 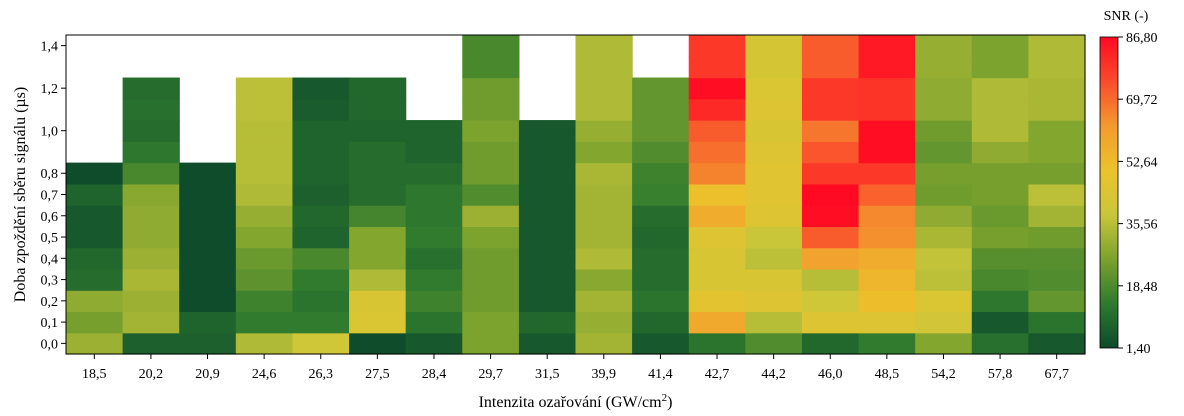 What do you see at coordinates (207, 374) in the screenshot?
I see `x-tick-label: 20,9` at bounding box center [207, 374].